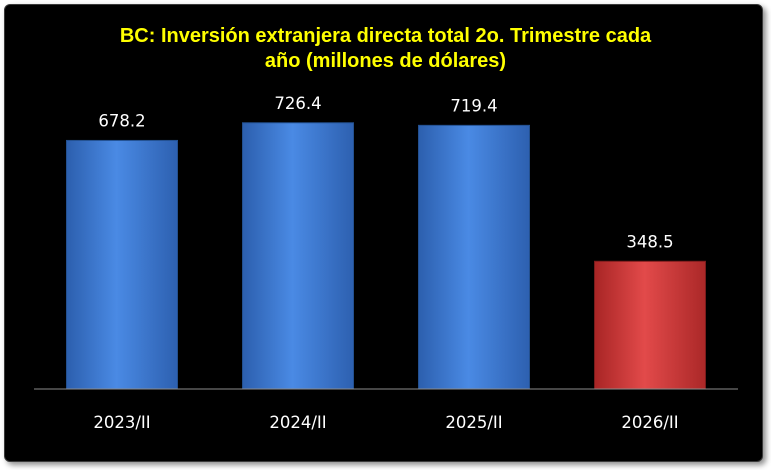  Describe the element at coordinates (298, 256) in the screenshot. I see `bar-2024-ii` at that location.